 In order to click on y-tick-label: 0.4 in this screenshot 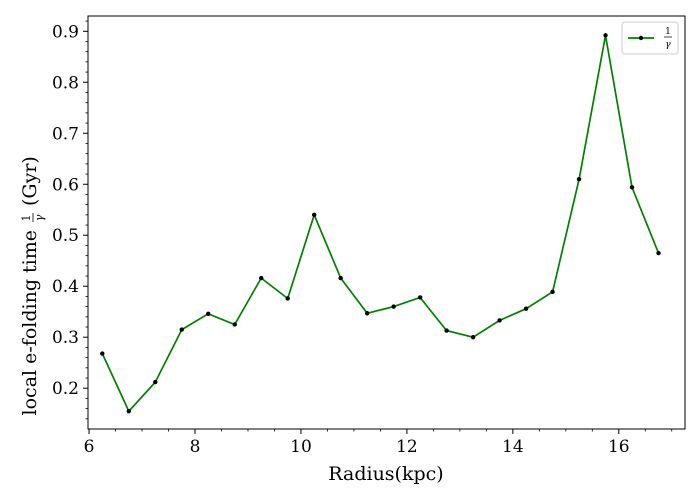, I will do `click(65, 287)`.